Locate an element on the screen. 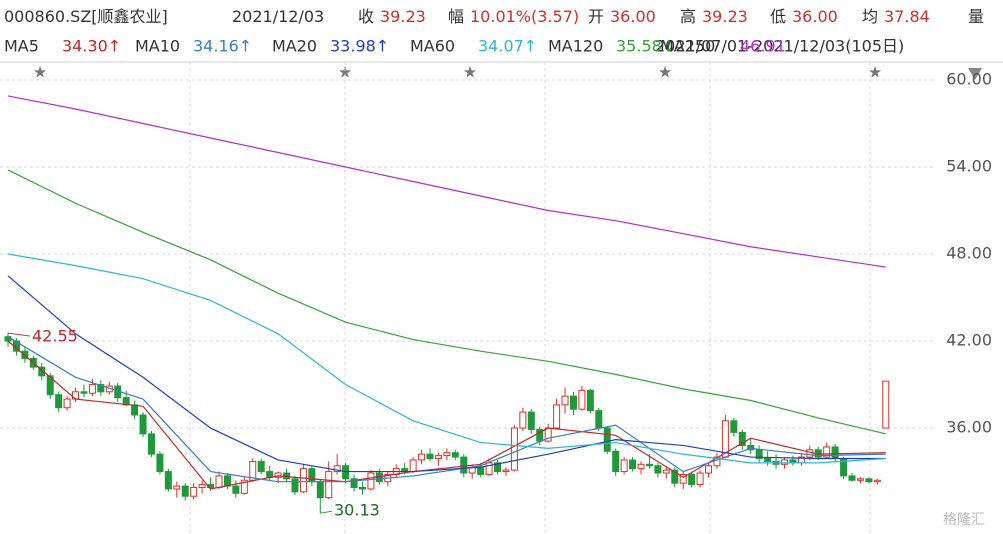 This screenshot has width=1003, height=534. stars: ★ ★ ★ ★ ★ is located at coordinates (457, 72).